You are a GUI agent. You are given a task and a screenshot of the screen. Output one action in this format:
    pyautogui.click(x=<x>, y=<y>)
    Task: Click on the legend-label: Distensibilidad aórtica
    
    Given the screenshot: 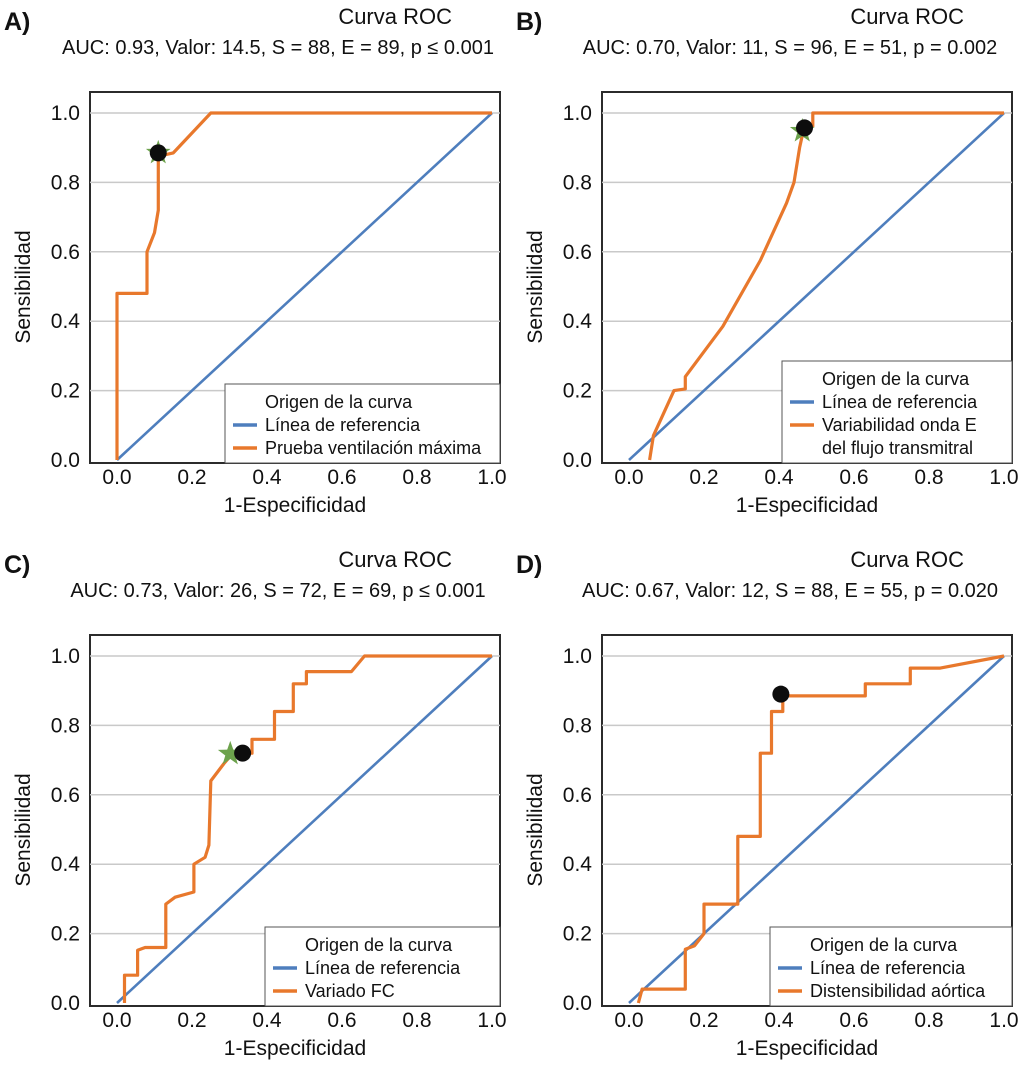 What is the action you would take?
    pyautogui.click(x=898, y=991)
    